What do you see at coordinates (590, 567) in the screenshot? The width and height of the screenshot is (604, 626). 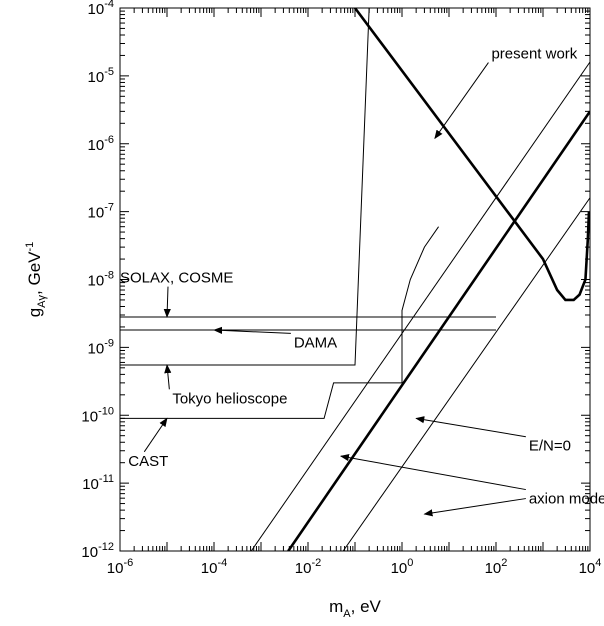 I see `x-tick-label: 10⁴` at bounding box center [590, 567].